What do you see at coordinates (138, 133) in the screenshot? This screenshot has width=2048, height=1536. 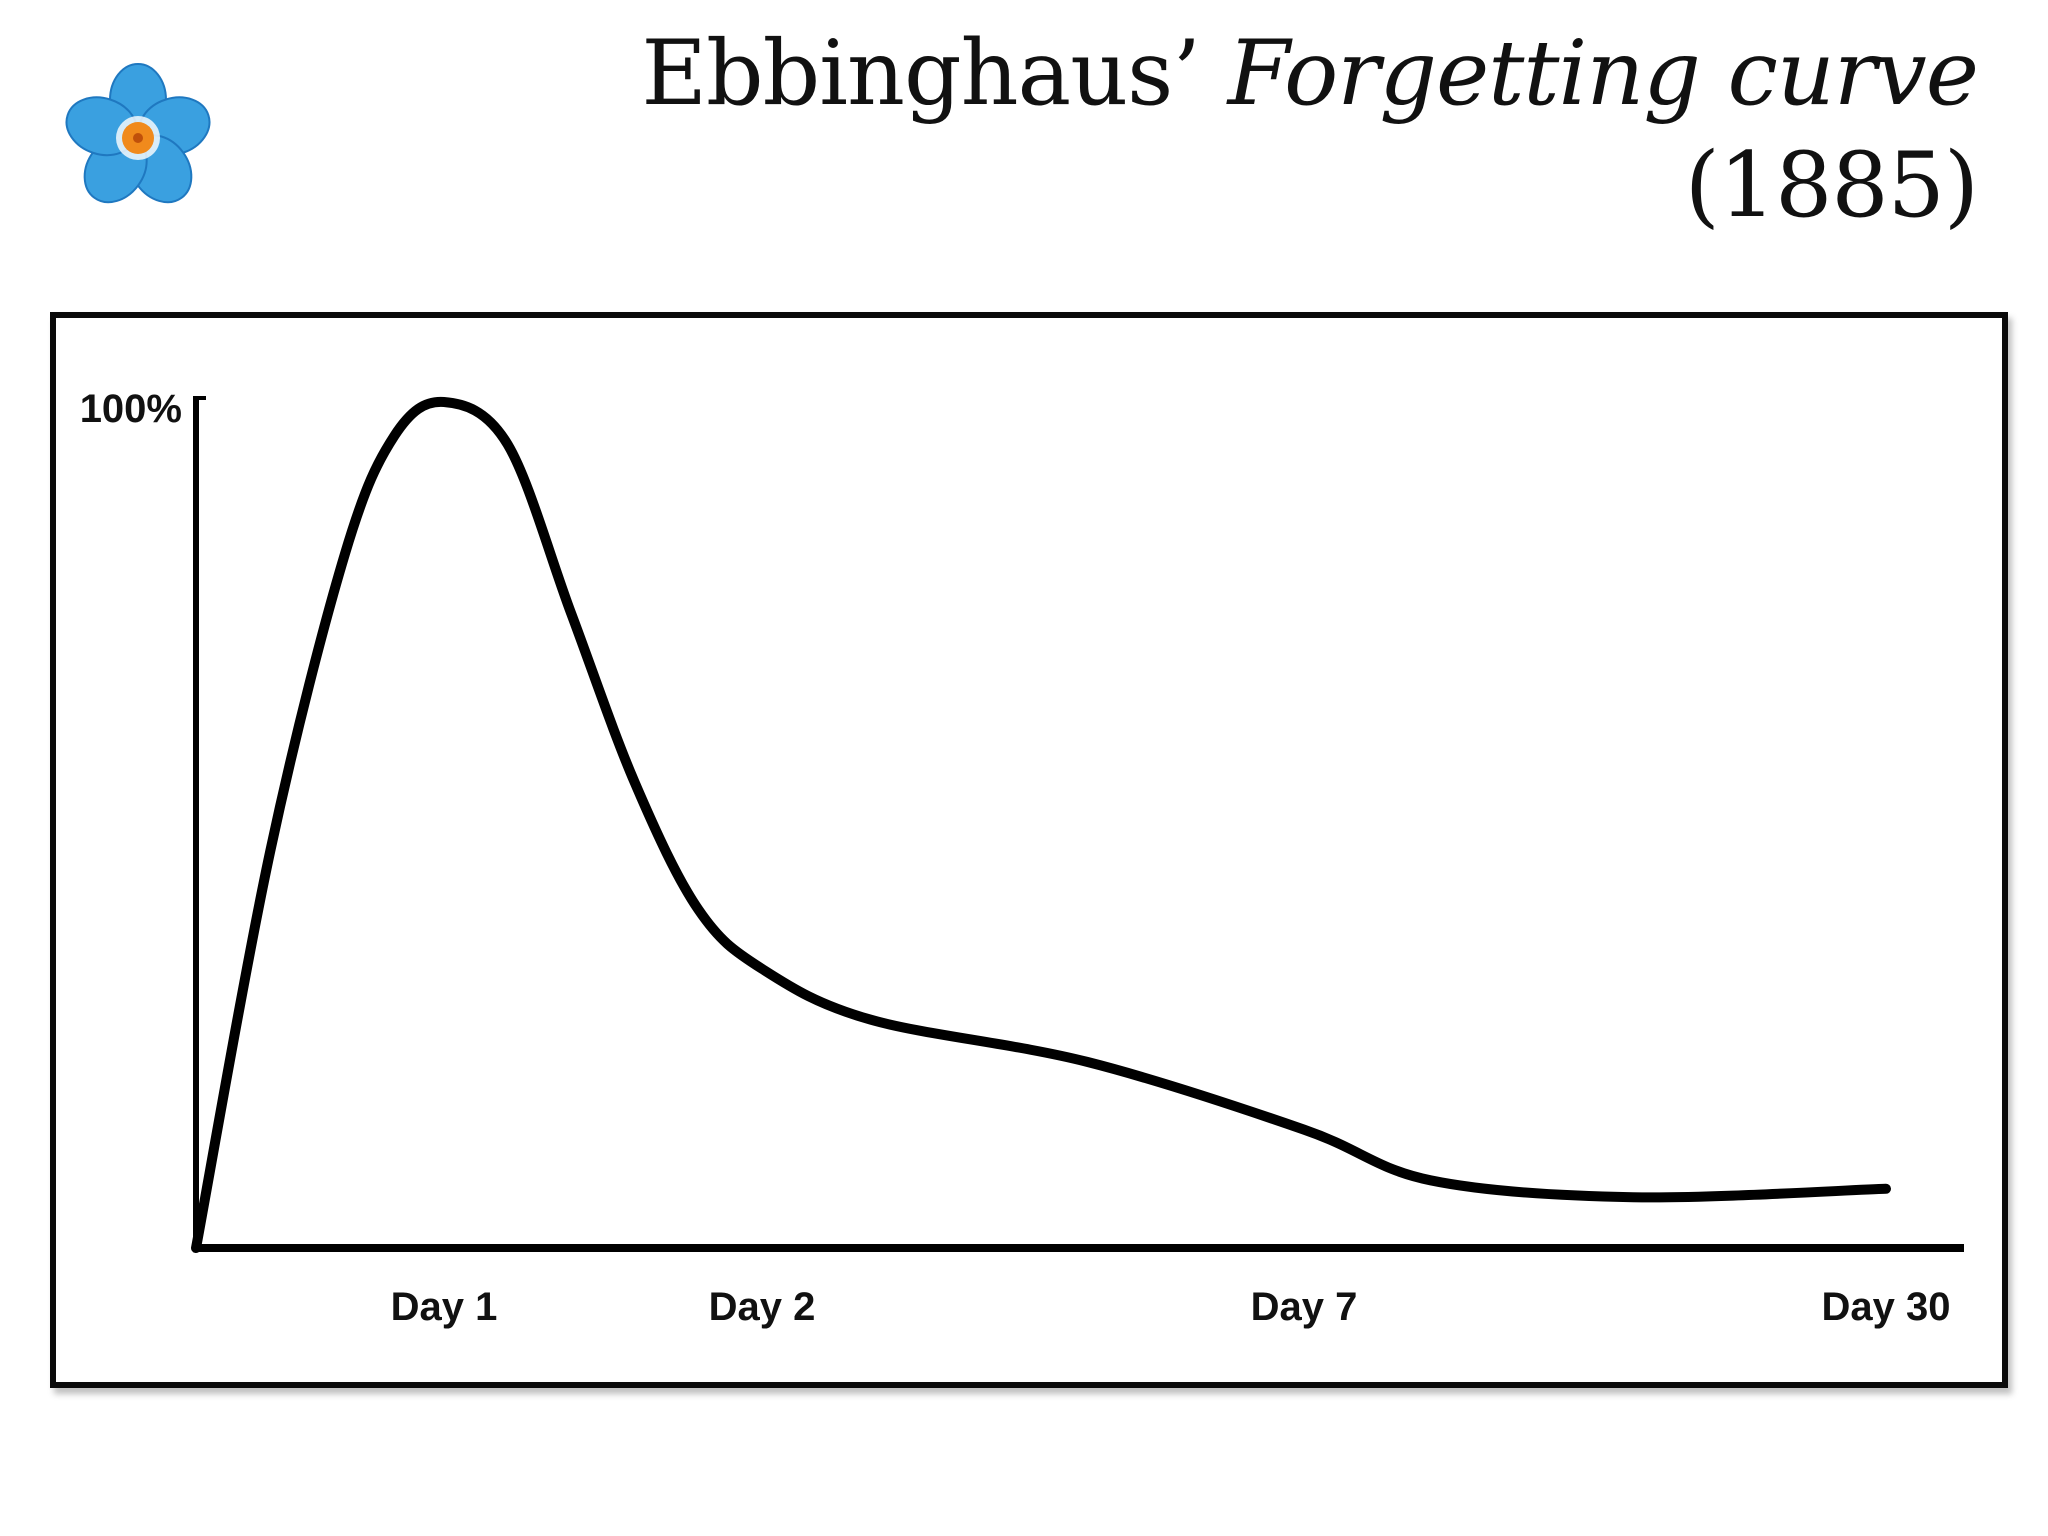 I see `forget-me-not-flower-icon` at bounding box center [138, 133].